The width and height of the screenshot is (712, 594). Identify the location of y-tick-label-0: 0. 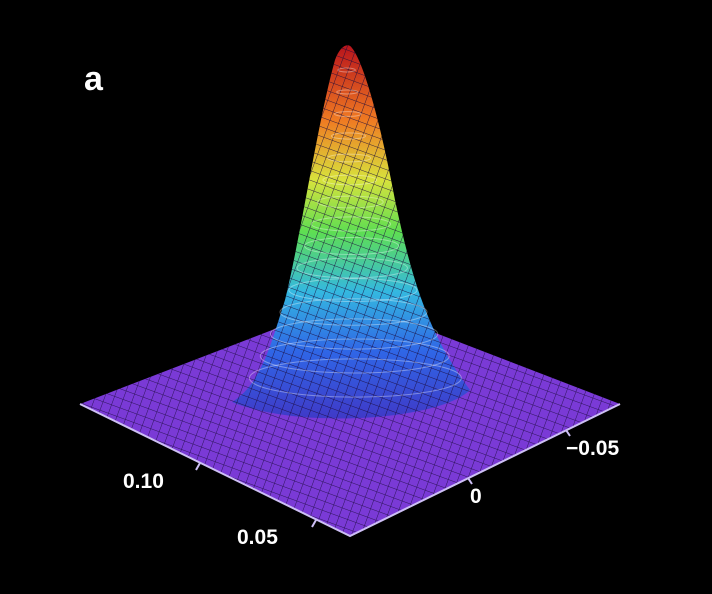
(476, 496).